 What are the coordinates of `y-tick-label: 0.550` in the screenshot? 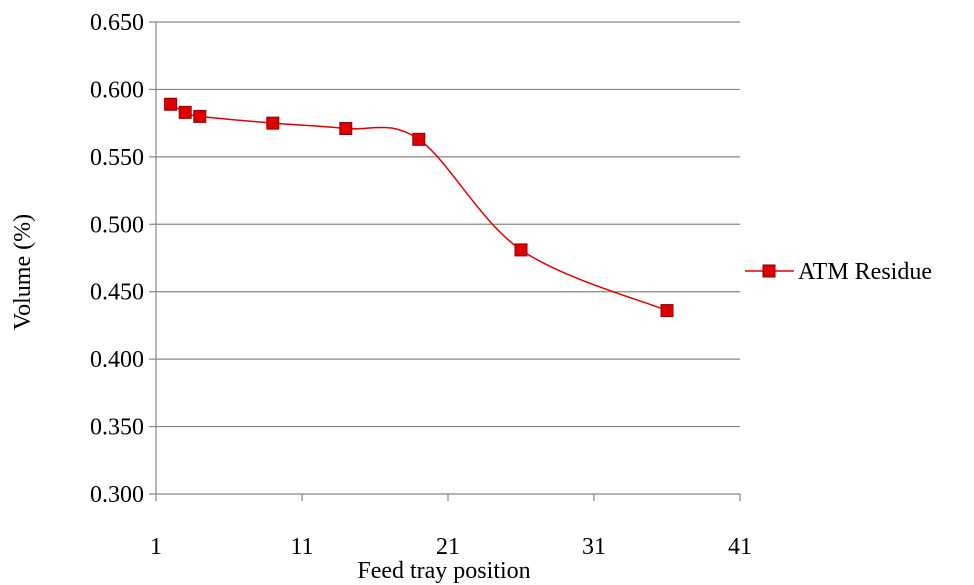 It's located at (117, 158).